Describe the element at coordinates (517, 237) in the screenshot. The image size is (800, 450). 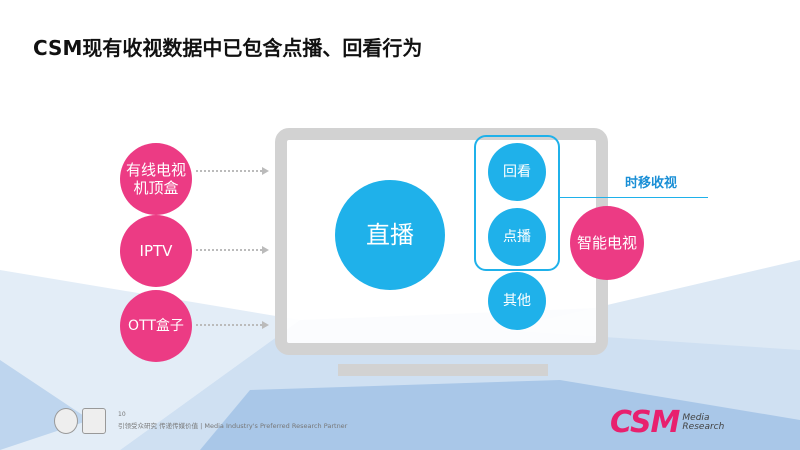
I see `vod-circle: 点播` at that location.